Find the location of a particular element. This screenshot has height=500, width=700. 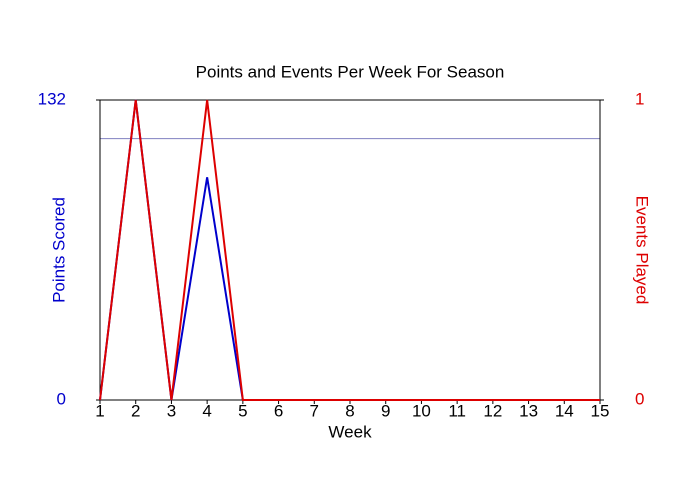

y2-tick-label: 1 is located at coordinates (639, 98).